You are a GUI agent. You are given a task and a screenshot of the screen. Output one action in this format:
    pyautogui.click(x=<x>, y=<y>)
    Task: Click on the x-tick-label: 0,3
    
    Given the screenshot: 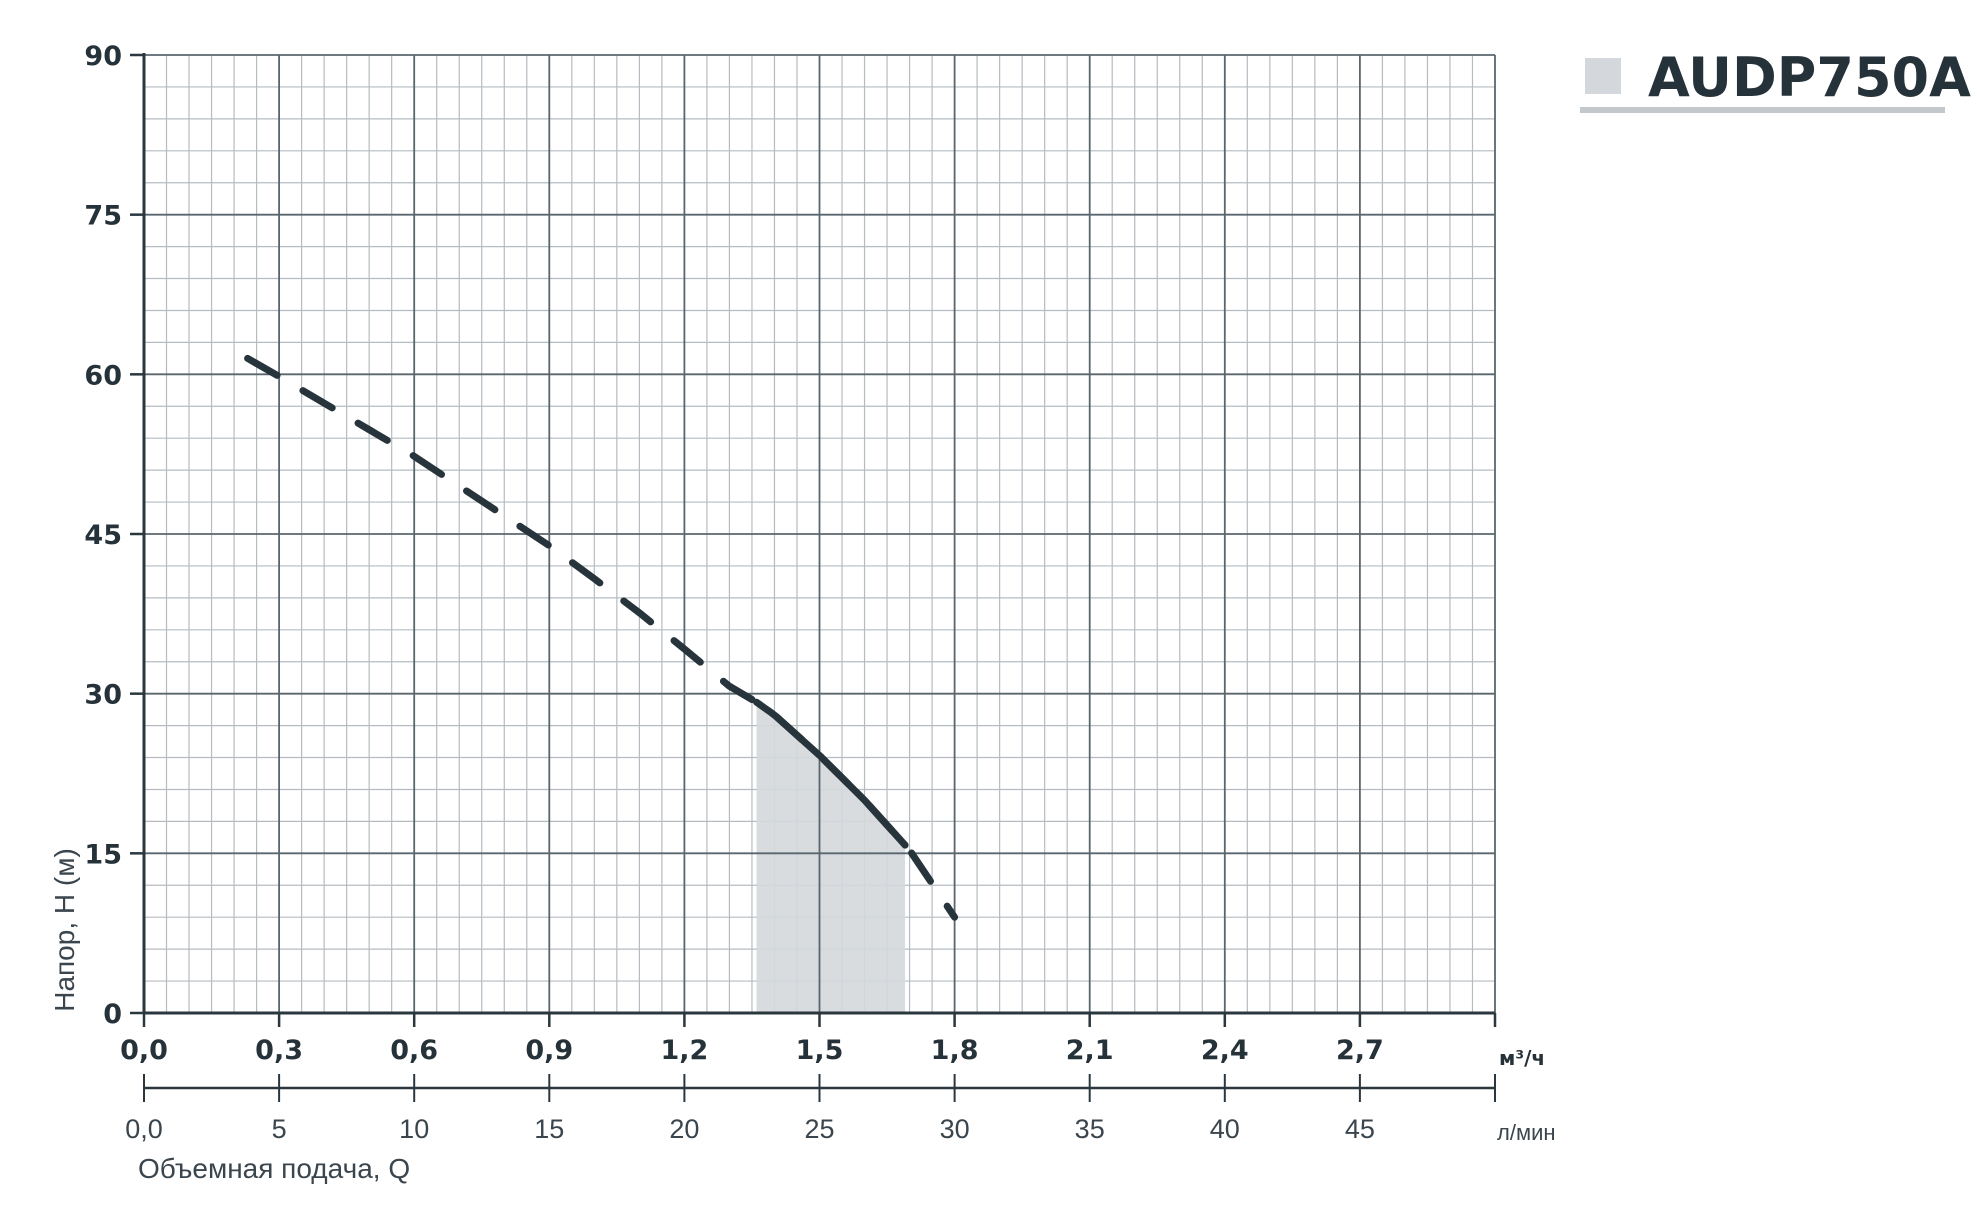 What is the action you would take?
    pyautogui.click(x=279, y=1050)
    